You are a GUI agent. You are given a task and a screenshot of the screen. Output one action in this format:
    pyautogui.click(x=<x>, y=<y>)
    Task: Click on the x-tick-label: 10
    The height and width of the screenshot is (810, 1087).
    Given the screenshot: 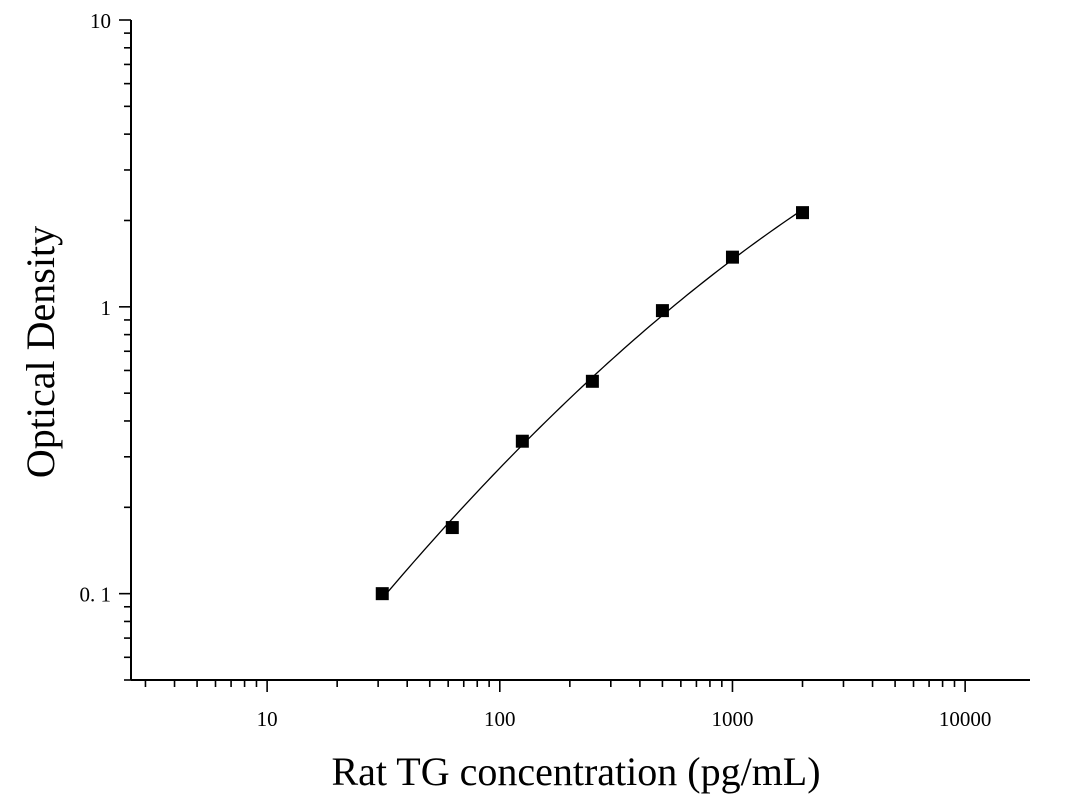 What is the action you would take?
    pyautogui.click(x=267, y=719)
    